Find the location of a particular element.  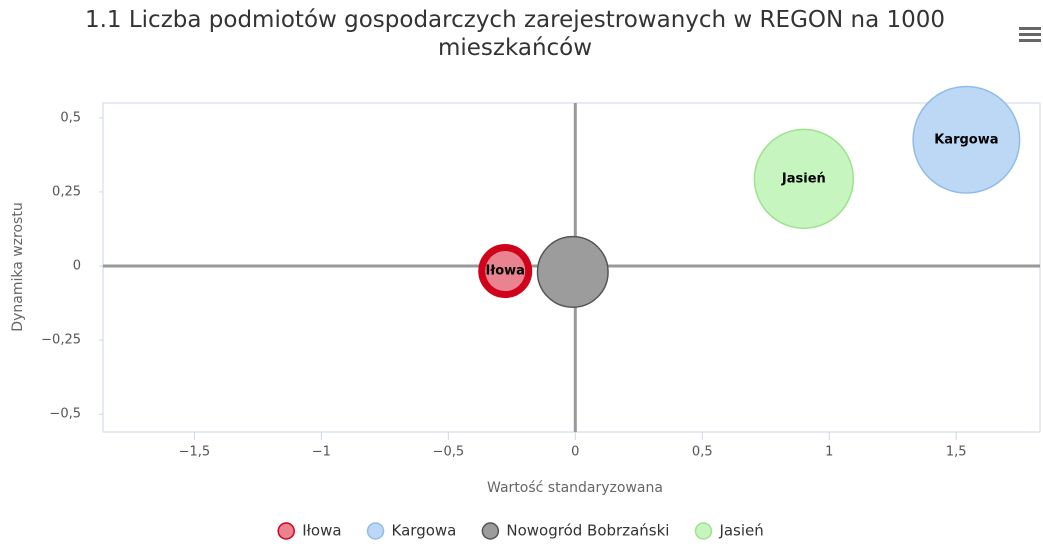

x-tick-label: 0,5 is located at coordinates (702, 452).